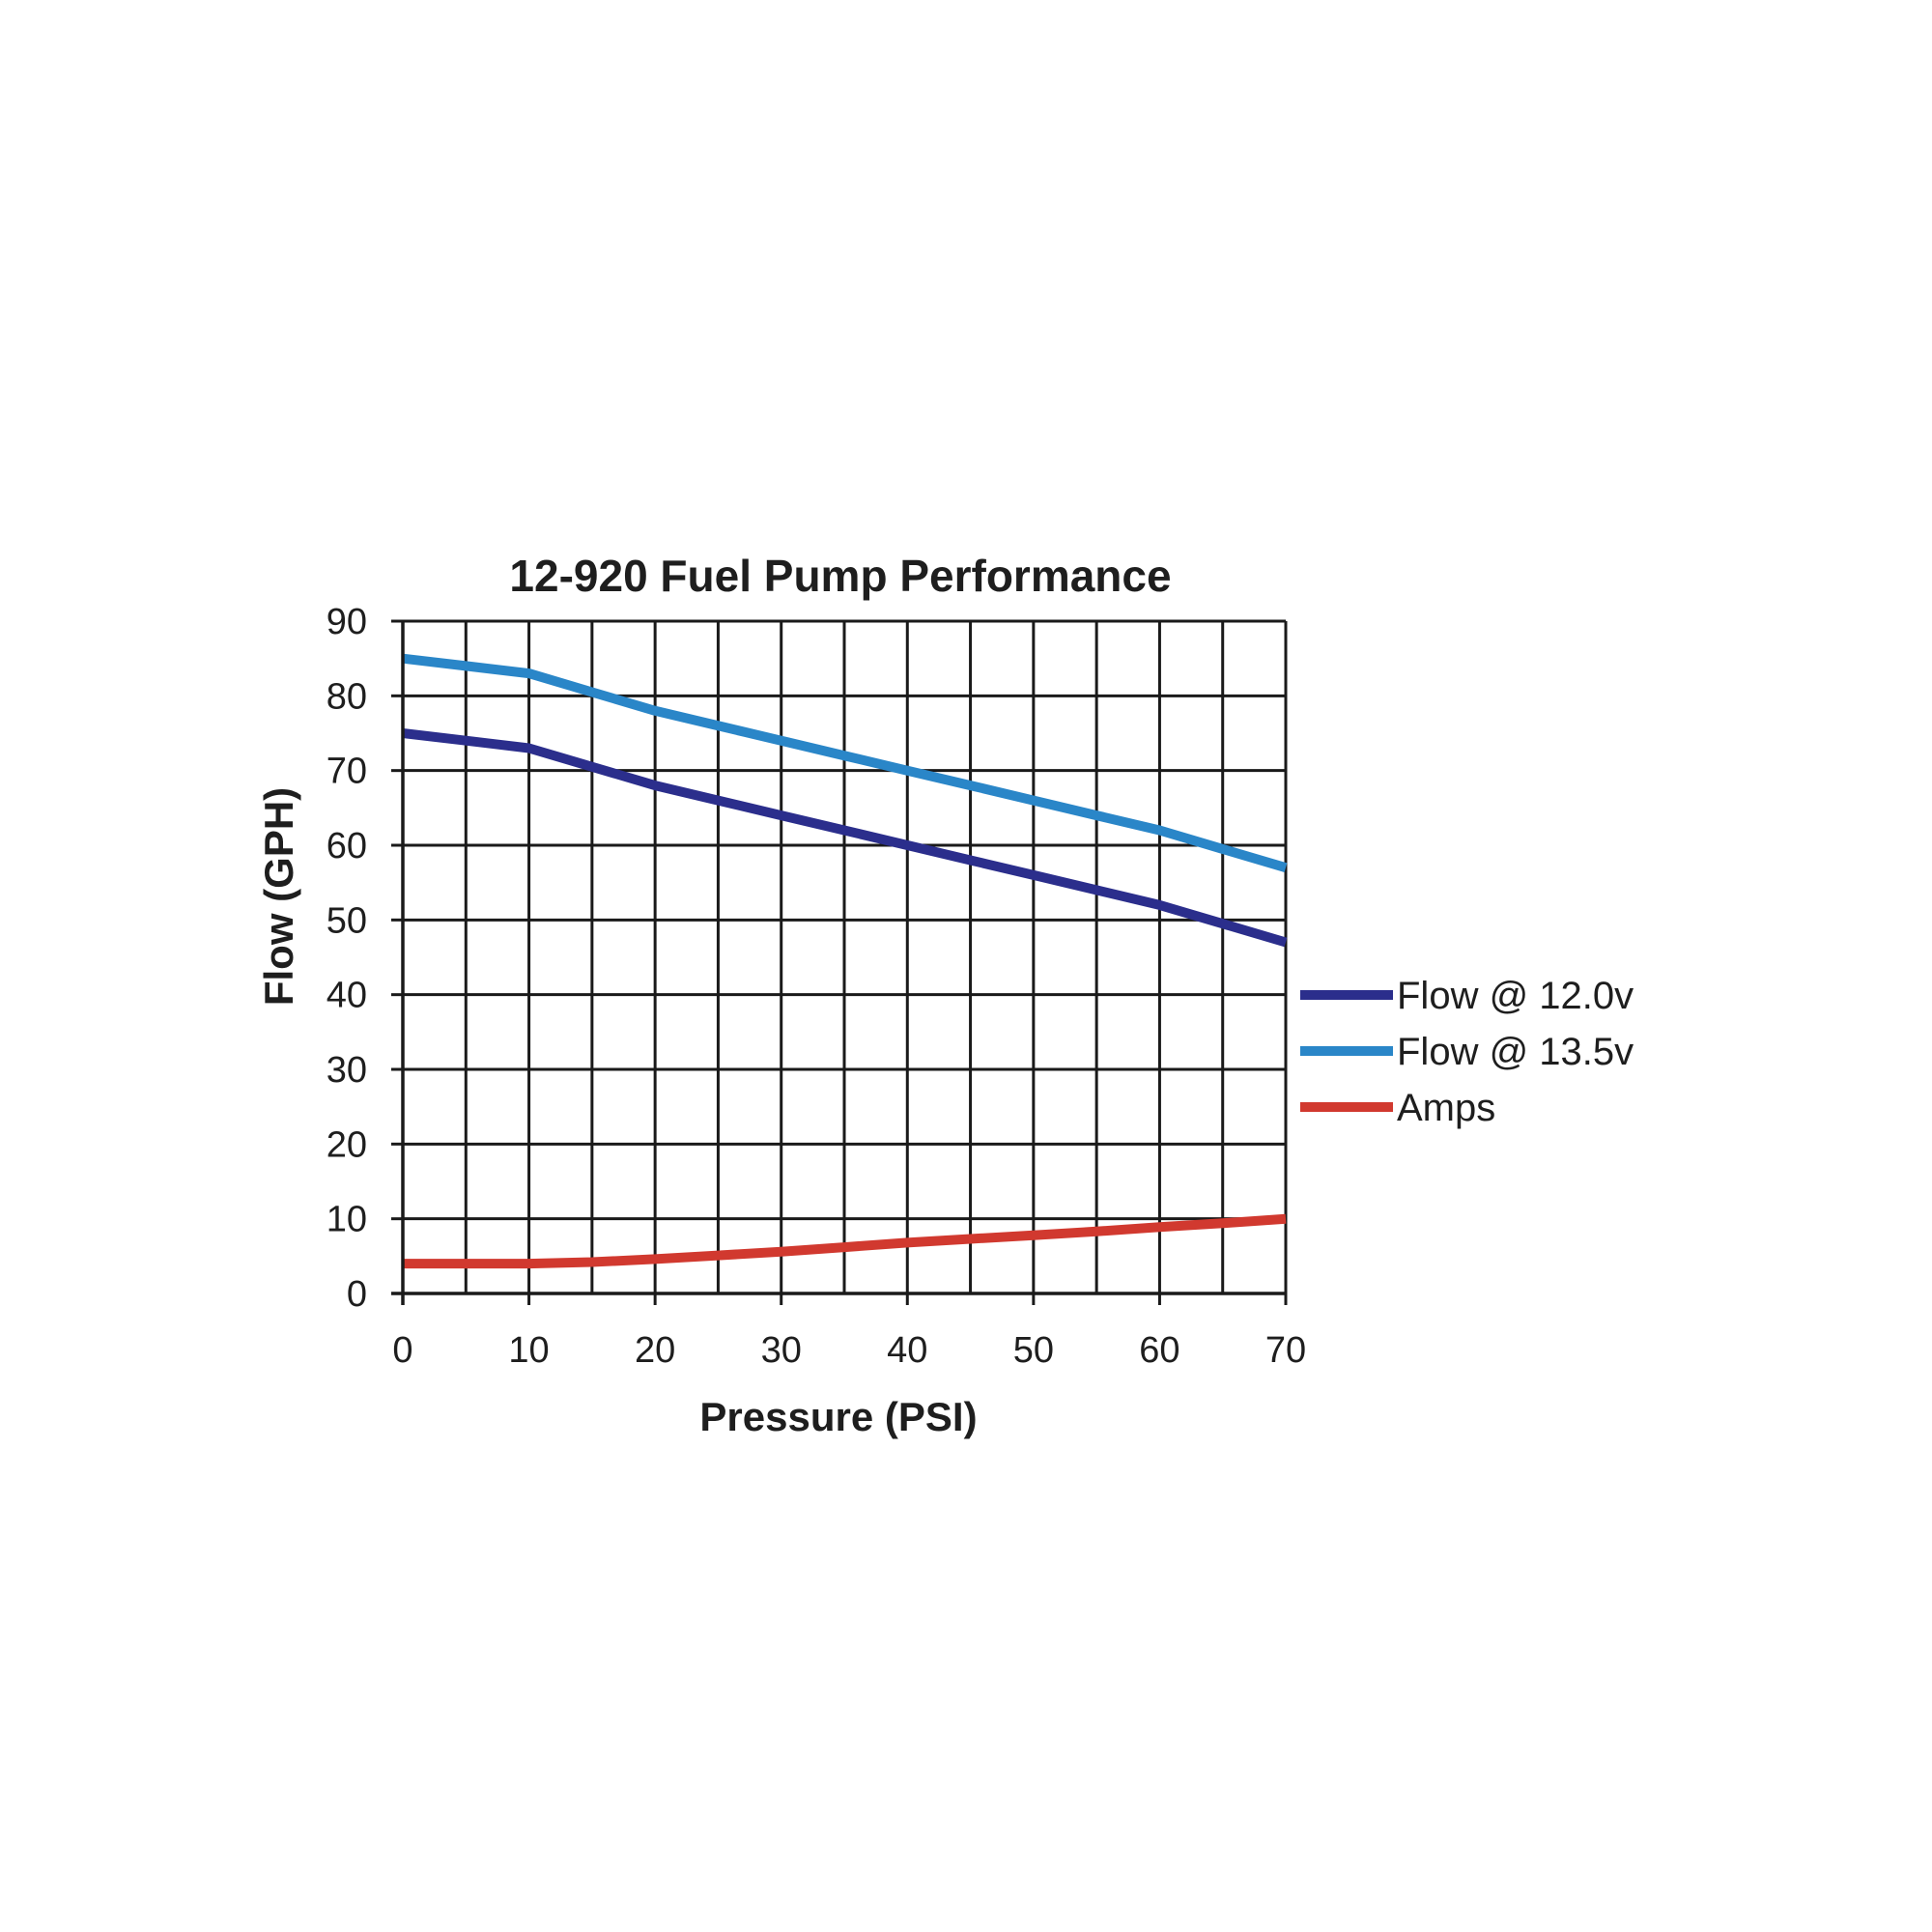 This screenshot has width=1932, height=1932. Describe the element at coordinates (278, 896) in the screenshot. I see `y-axis-title: Flow (GPH)` at that location.